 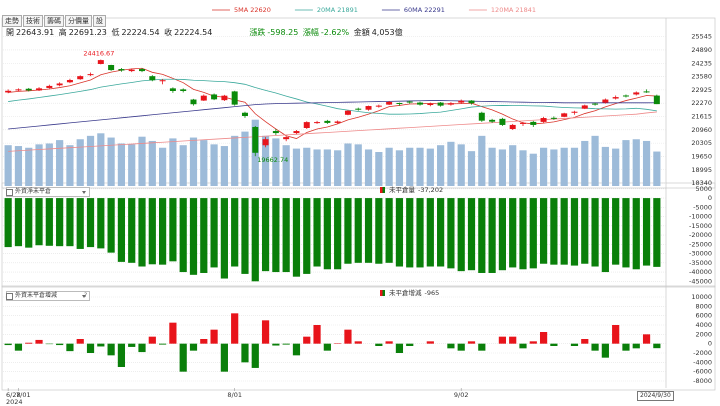 I want to click on y-tick-label: -35000, so click(x=700, y=263).